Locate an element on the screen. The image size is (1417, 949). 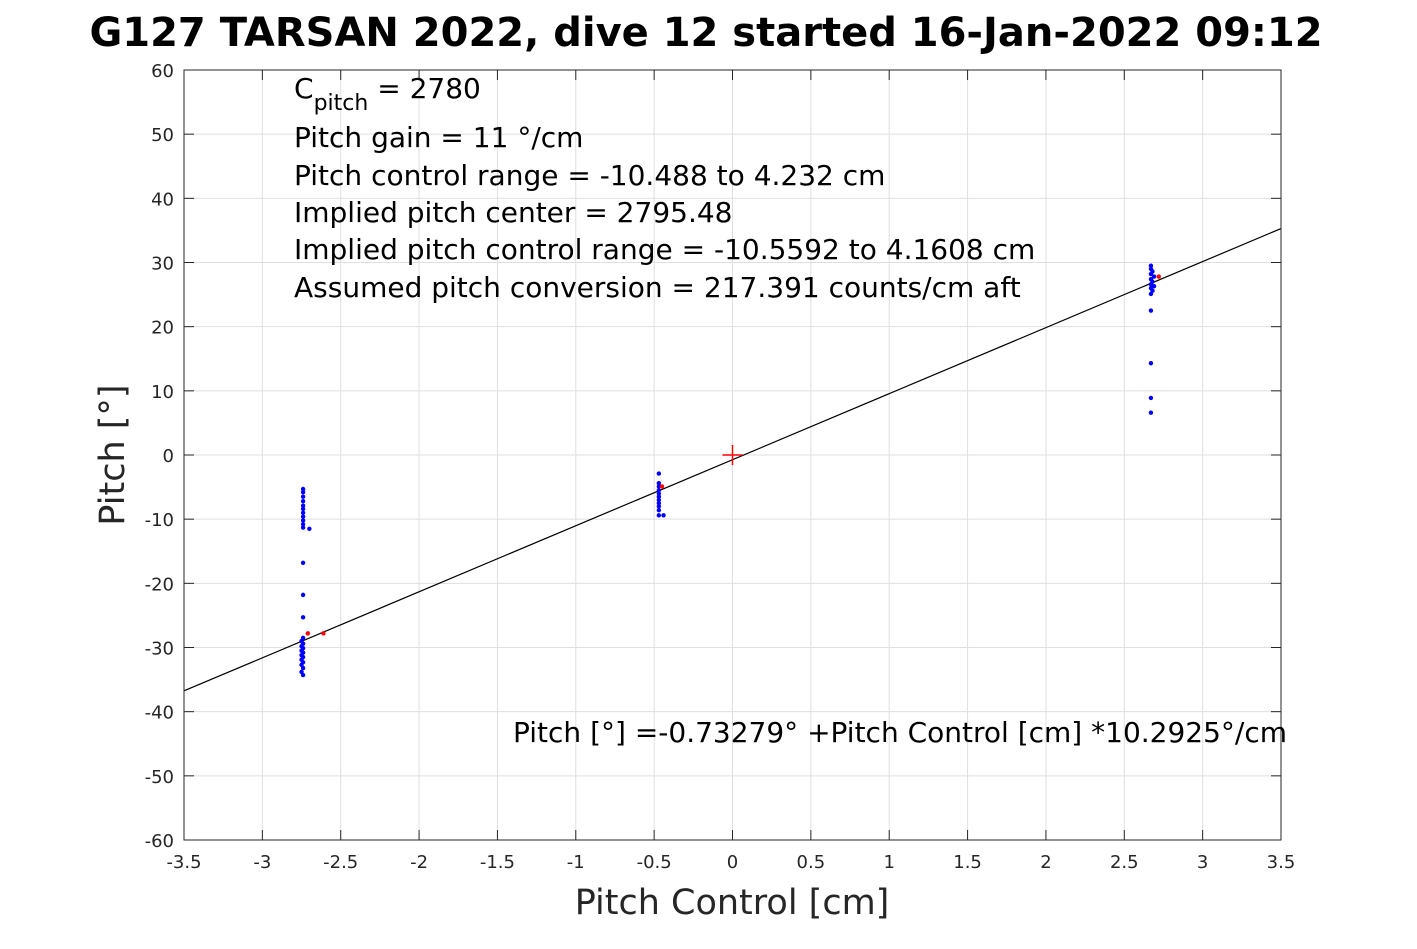
y-tick-label: -40 is located at coordinates (159, 713).